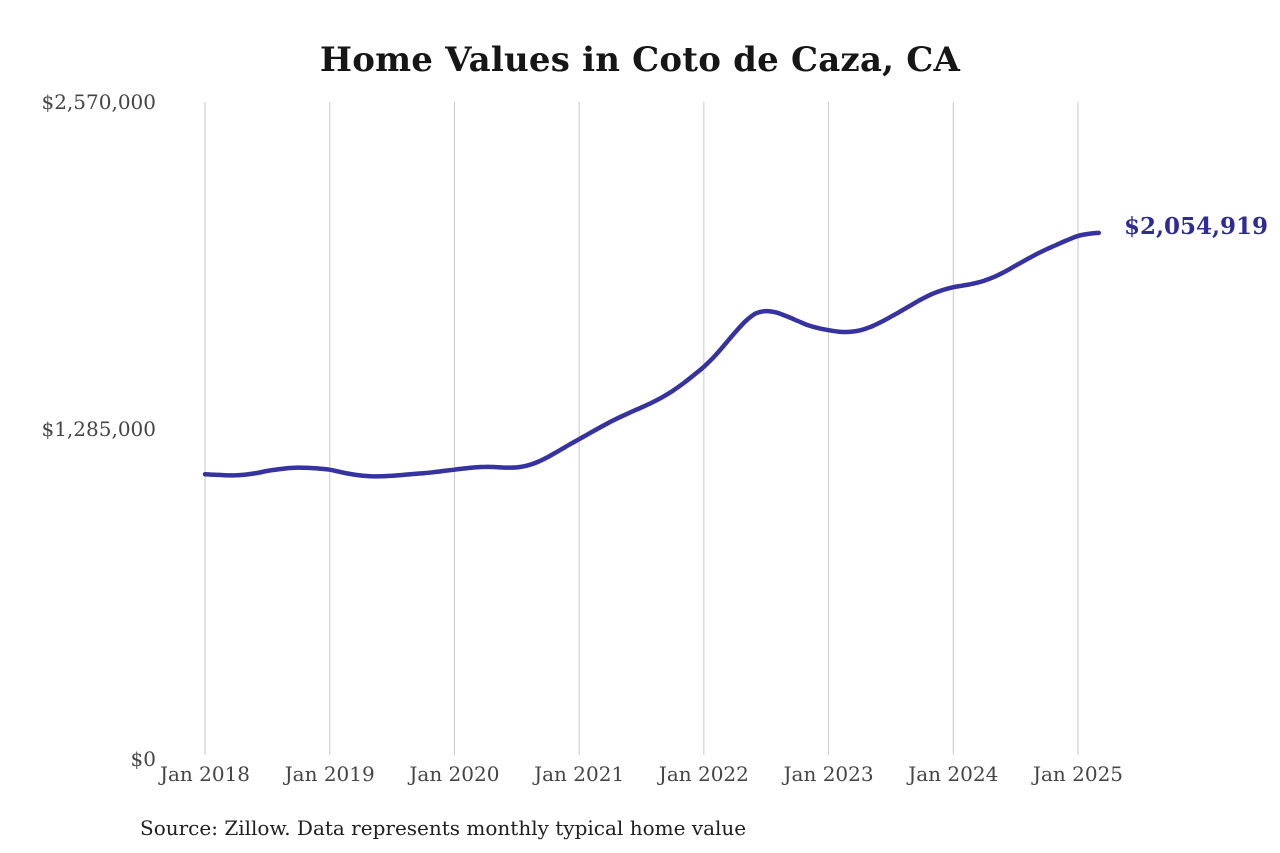  What do you see at coordinates (703, 774) in the screenshot?
I see `x-tick-label: Jan 2022` at bounding box center [703, 774].